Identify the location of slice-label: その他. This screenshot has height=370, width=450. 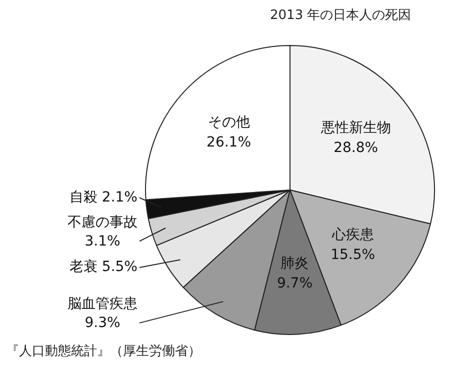
(229, 122).